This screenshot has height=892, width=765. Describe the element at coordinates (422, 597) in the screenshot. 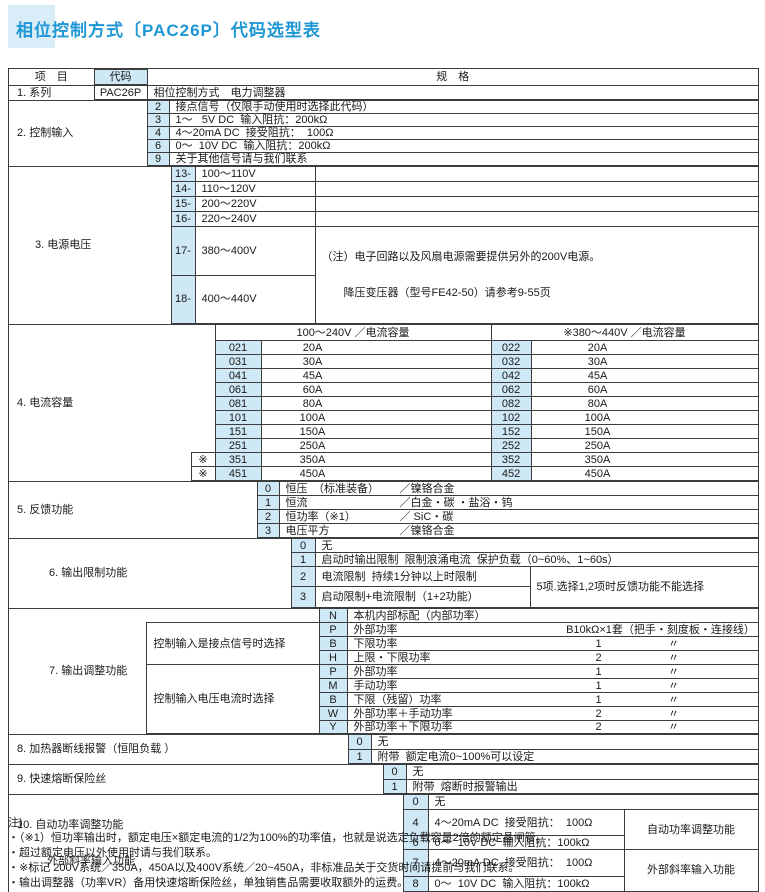

I see `spec-cell: 启动限制+电流限制（1+2功能）` at that location.